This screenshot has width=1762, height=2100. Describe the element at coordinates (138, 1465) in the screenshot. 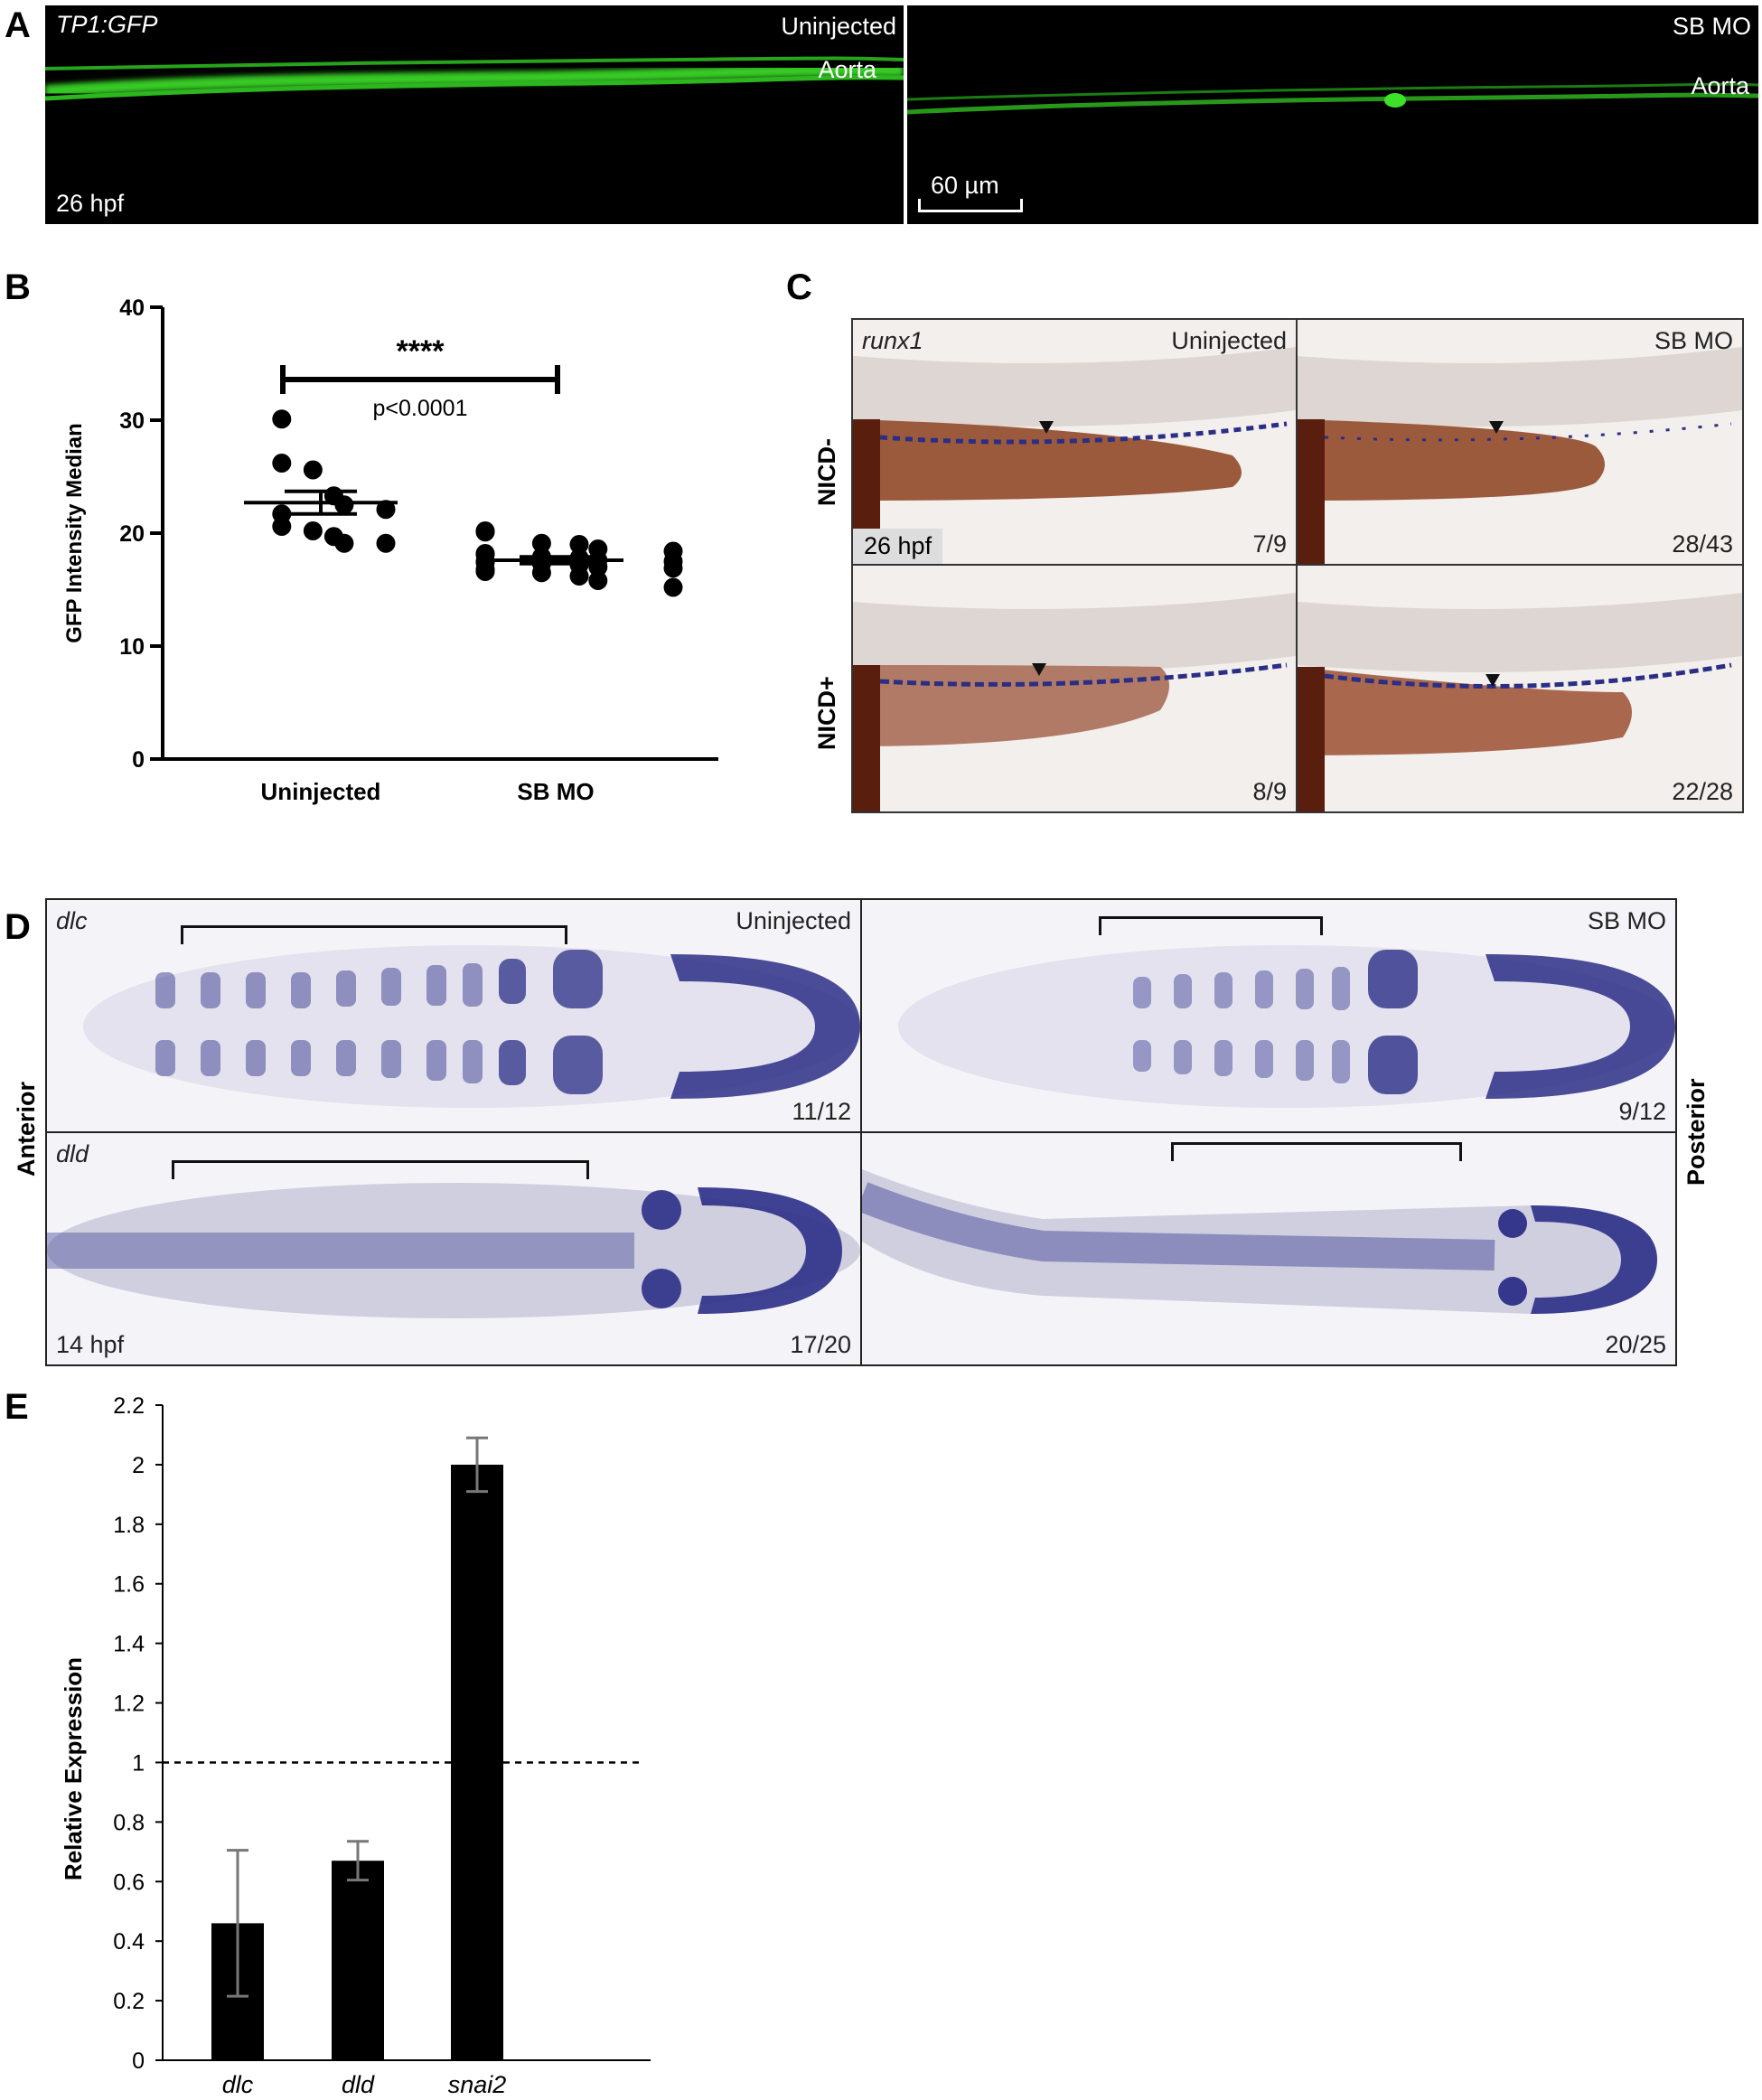

I see `y-tick-label: 2` at that location.